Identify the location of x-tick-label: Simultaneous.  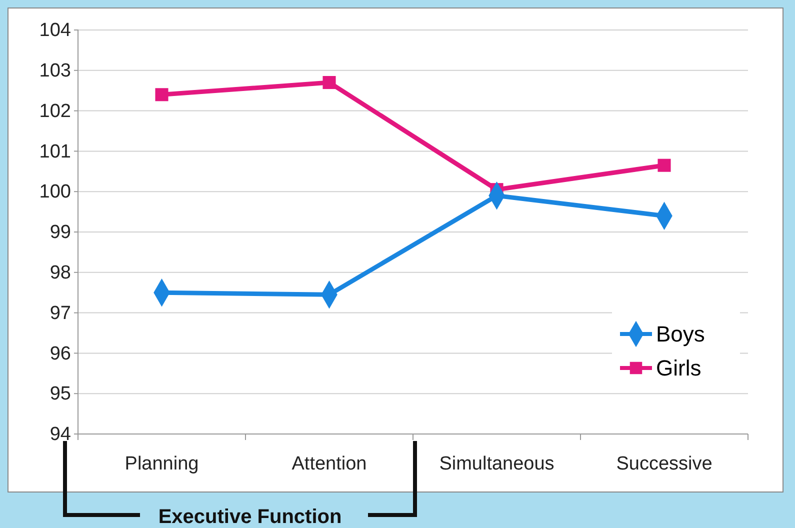
(496, 463).